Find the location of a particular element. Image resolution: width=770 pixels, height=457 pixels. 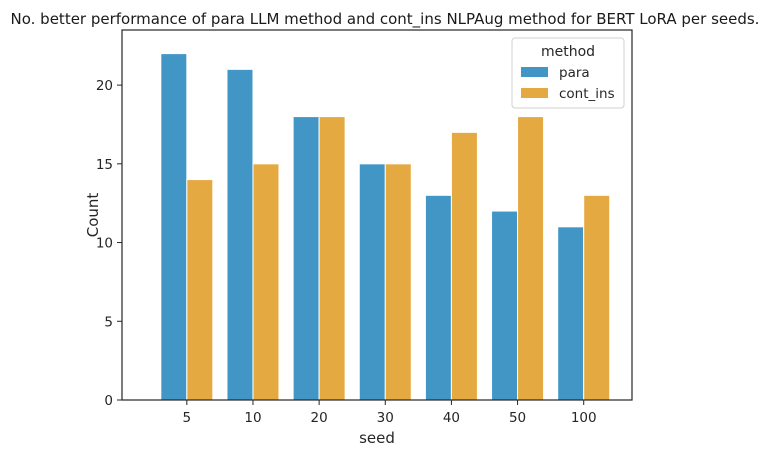

x-tick-label: 30 is located at coordinates (385, 418).